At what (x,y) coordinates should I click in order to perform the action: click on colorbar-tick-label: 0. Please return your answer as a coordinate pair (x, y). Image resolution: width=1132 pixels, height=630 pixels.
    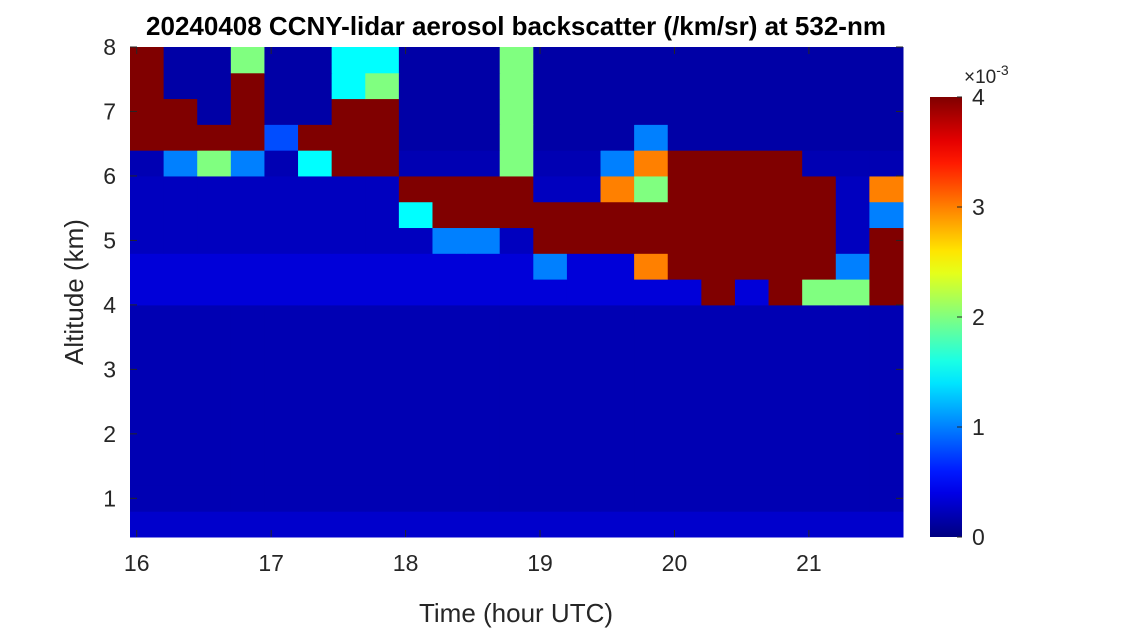
    Looking at the image, I should click on (978, 537).